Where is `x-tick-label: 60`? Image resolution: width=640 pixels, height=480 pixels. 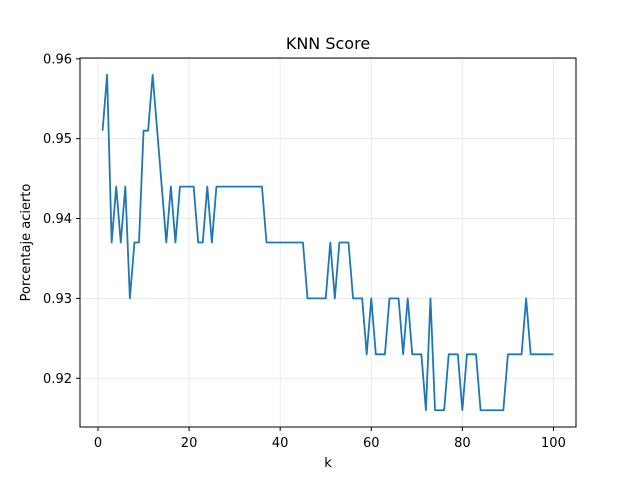
x-tick-label: 60 is located at coordinates (371, 443).